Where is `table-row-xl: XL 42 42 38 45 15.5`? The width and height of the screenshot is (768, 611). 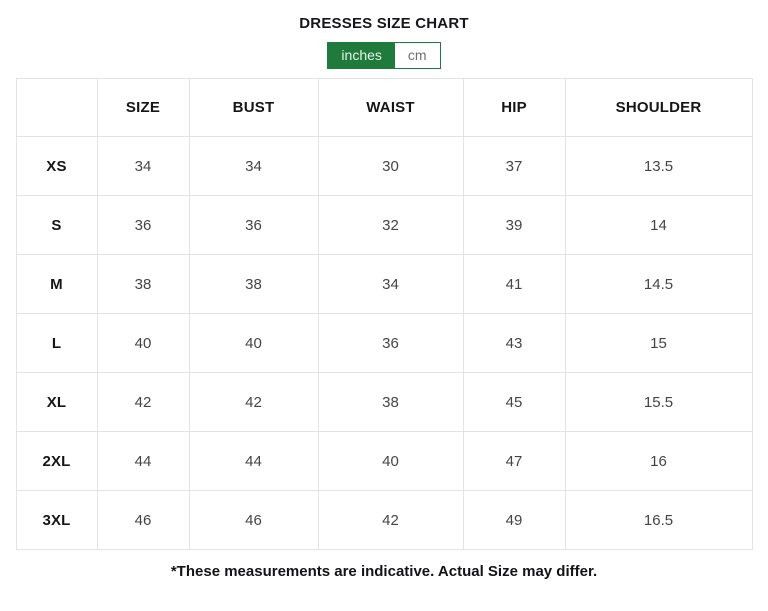
table-row-xl: XL 42 42 38 45 15.5 is located at coordinates (384, 402).